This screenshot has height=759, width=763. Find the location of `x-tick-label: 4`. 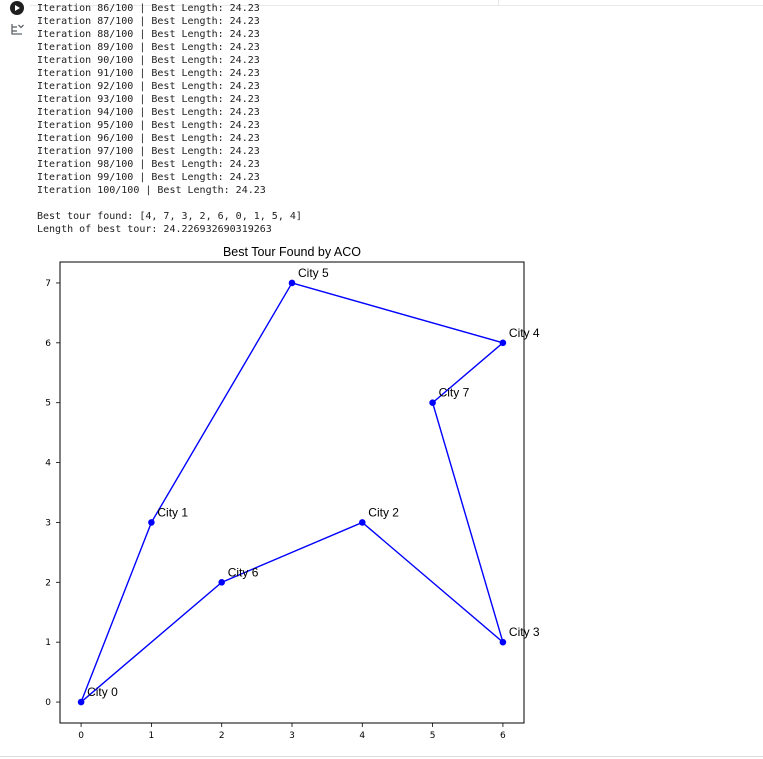

x-tick-label: 4 is located at coordinates (362, 736).